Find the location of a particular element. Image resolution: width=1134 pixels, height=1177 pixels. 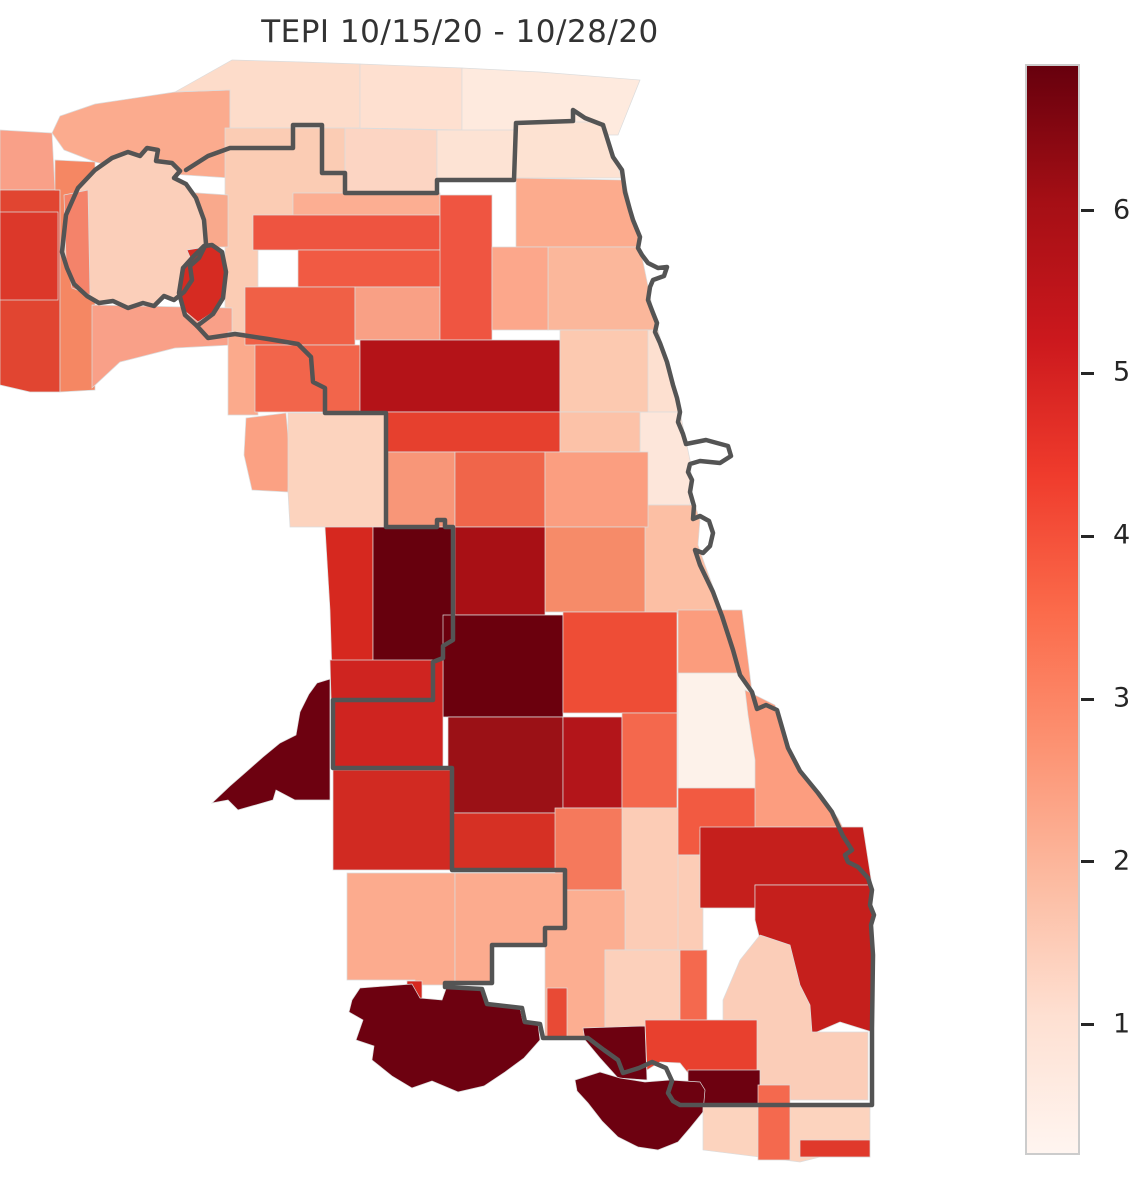

map-region-nw-salmon-backdrop is located at coordinates (366, 205).